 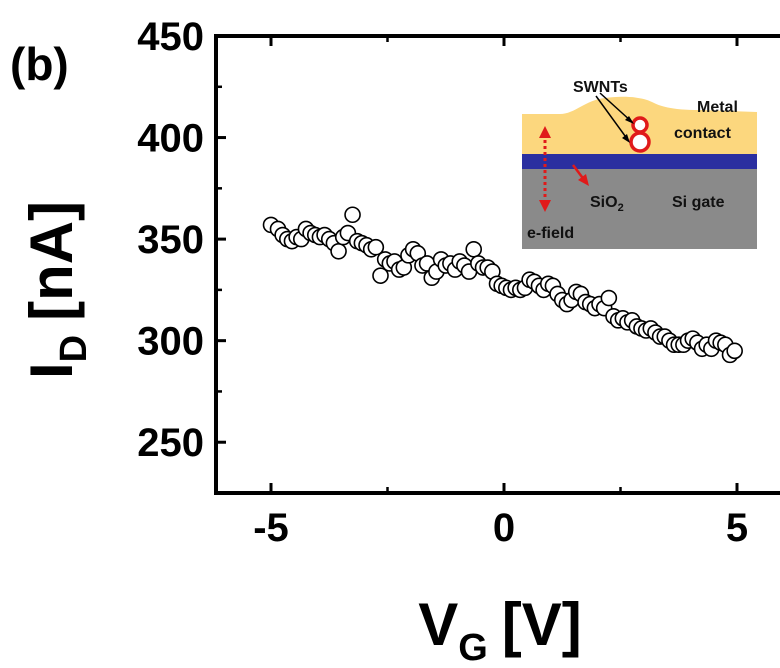 I want to click on x-axis-label-unit: [V], so click(x=542, y=624).